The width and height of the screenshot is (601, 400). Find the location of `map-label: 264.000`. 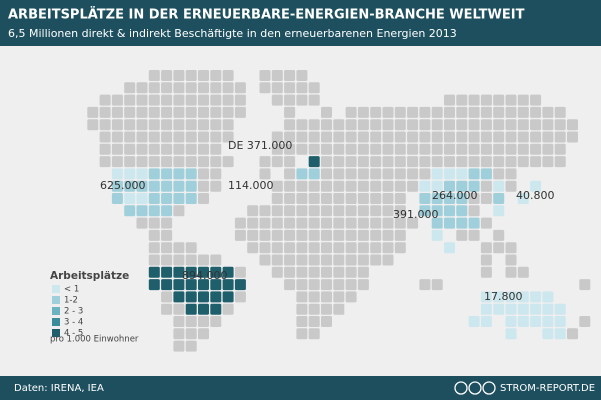

map-label: 264.000 is located at coordinates (455, 195).